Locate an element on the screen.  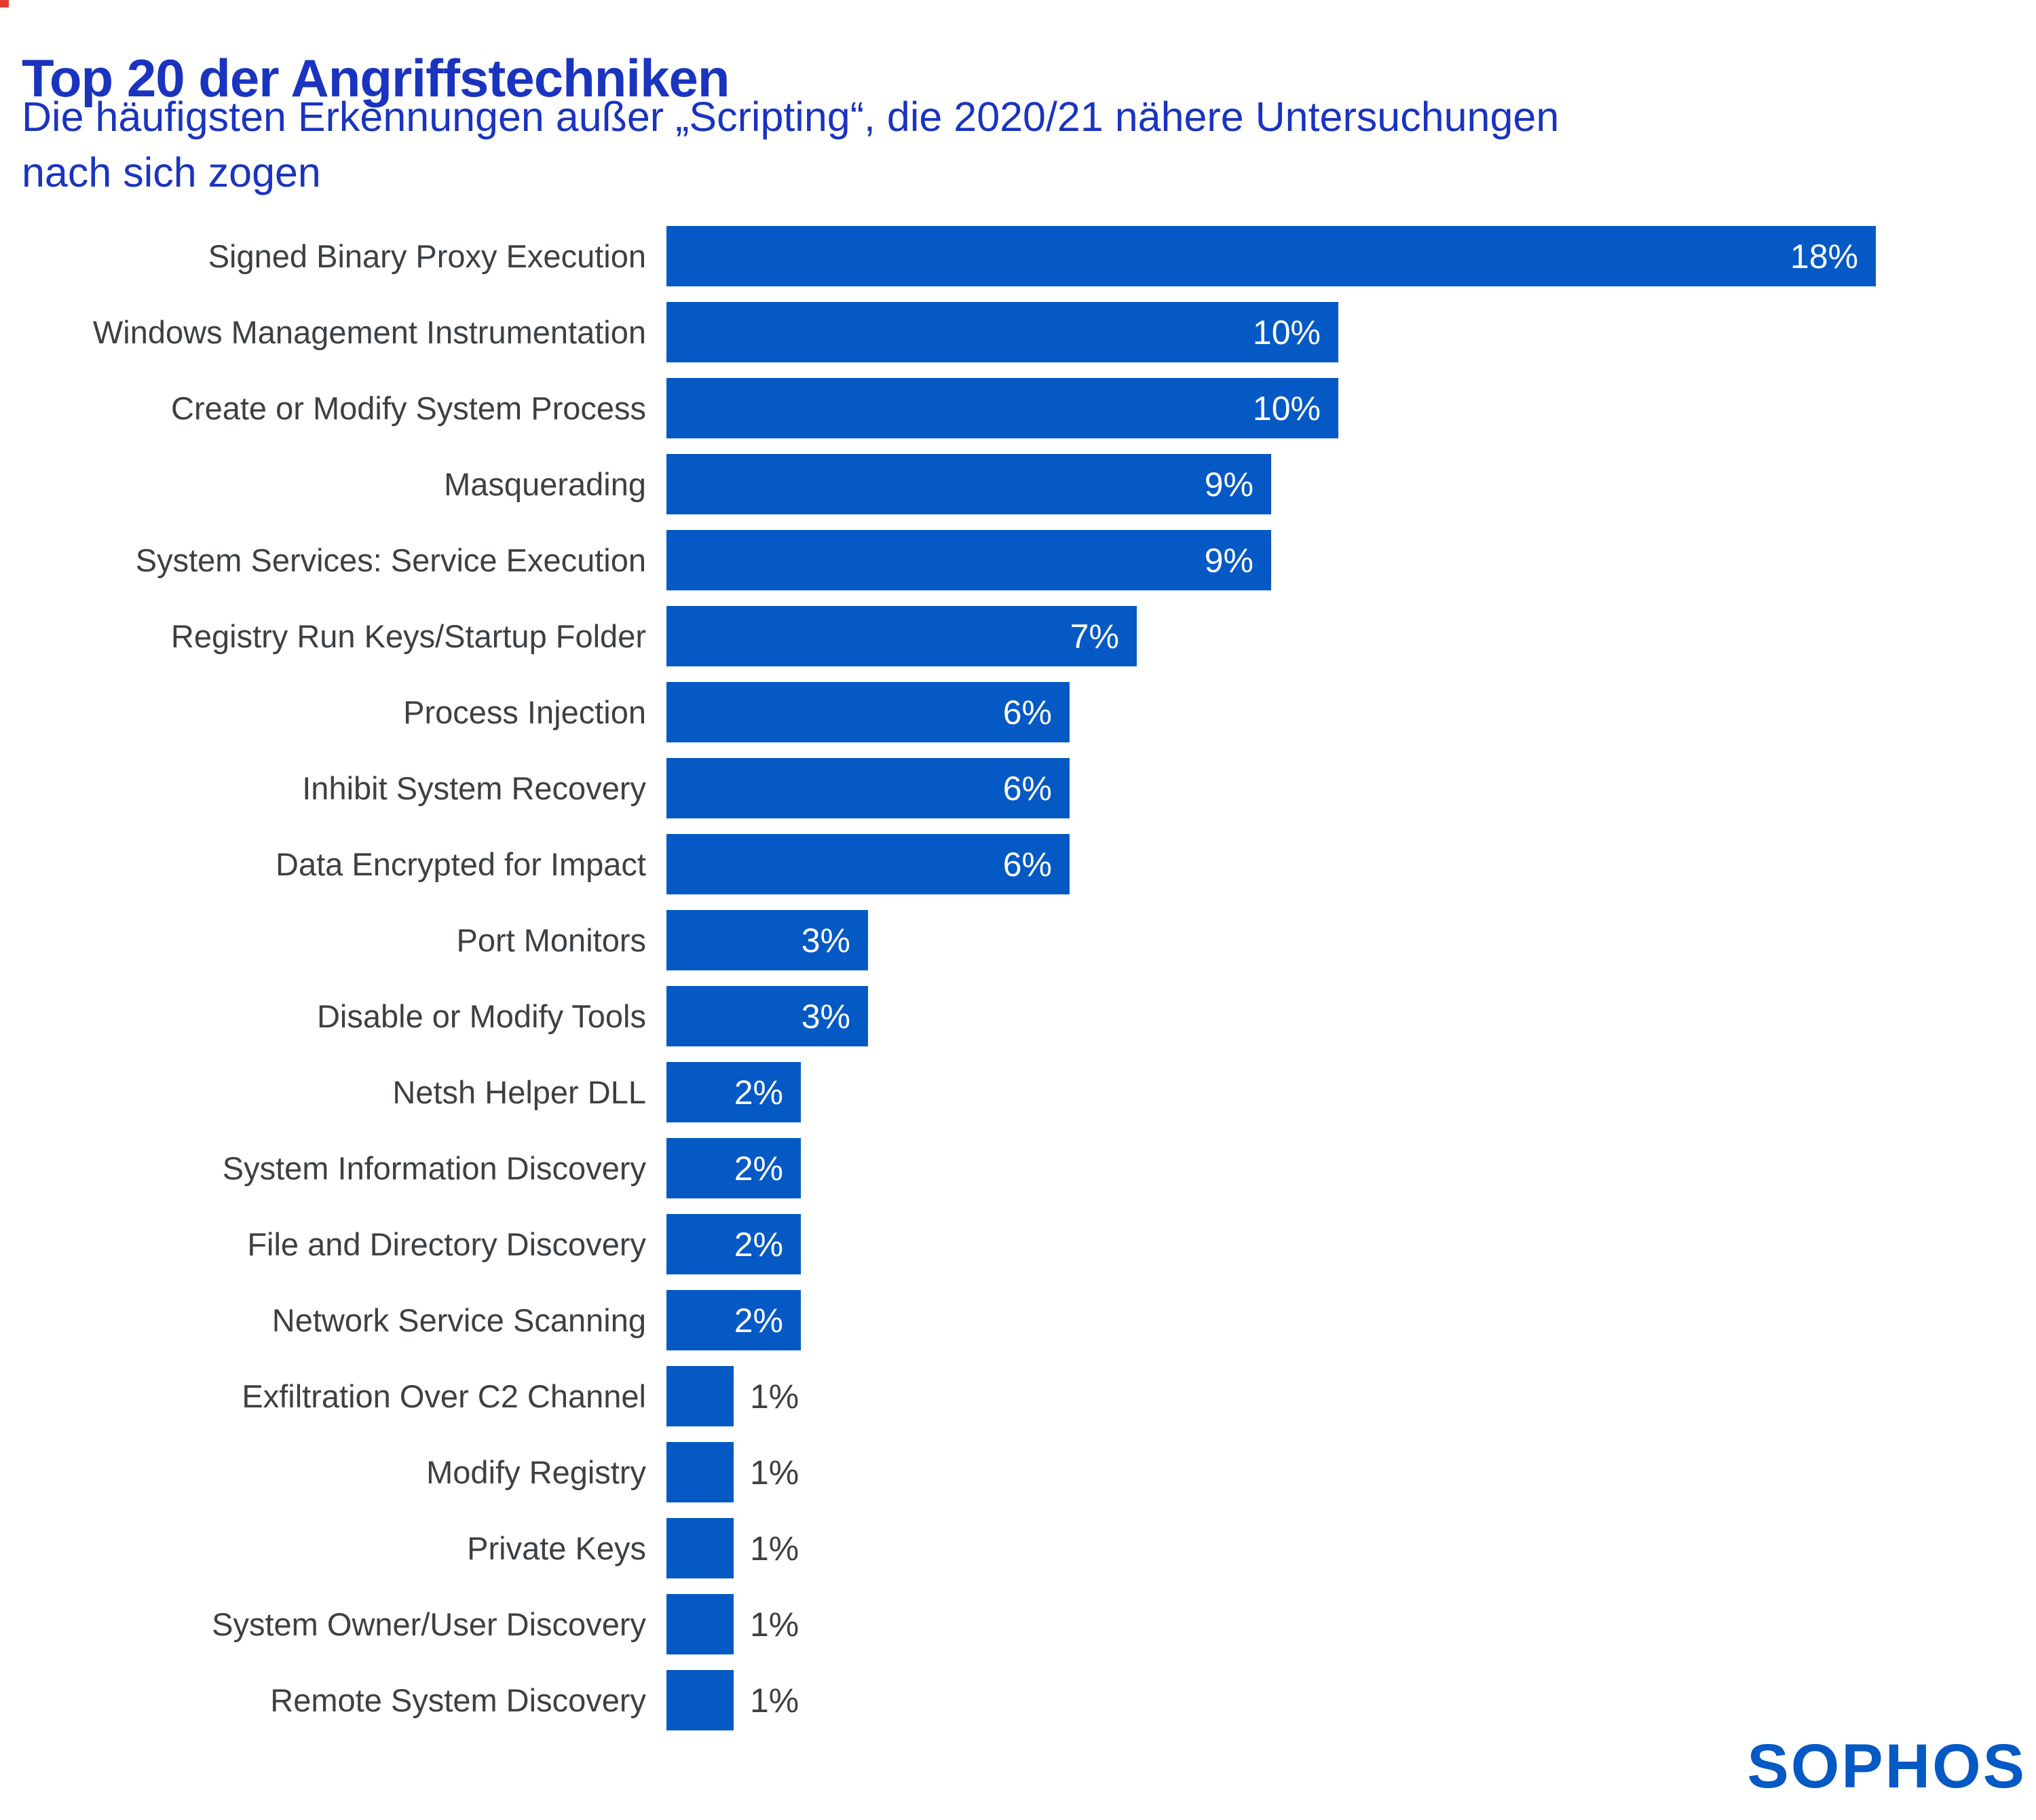
bar-value: 18% is located at coordinates (1824, 257).